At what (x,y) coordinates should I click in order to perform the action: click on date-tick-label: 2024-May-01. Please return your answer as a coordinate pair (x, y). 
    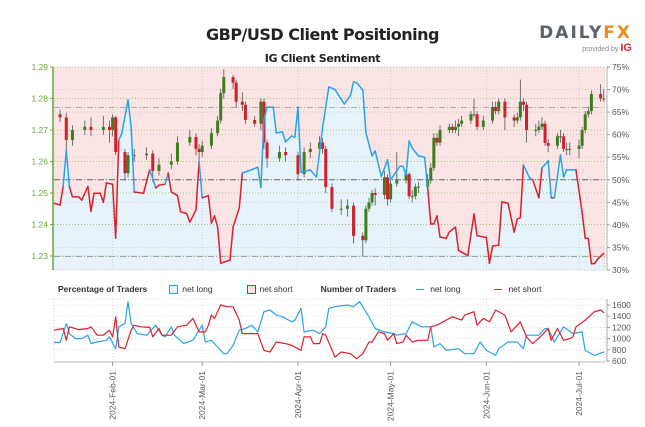
    Looking at the image, I should click on (391, 396).